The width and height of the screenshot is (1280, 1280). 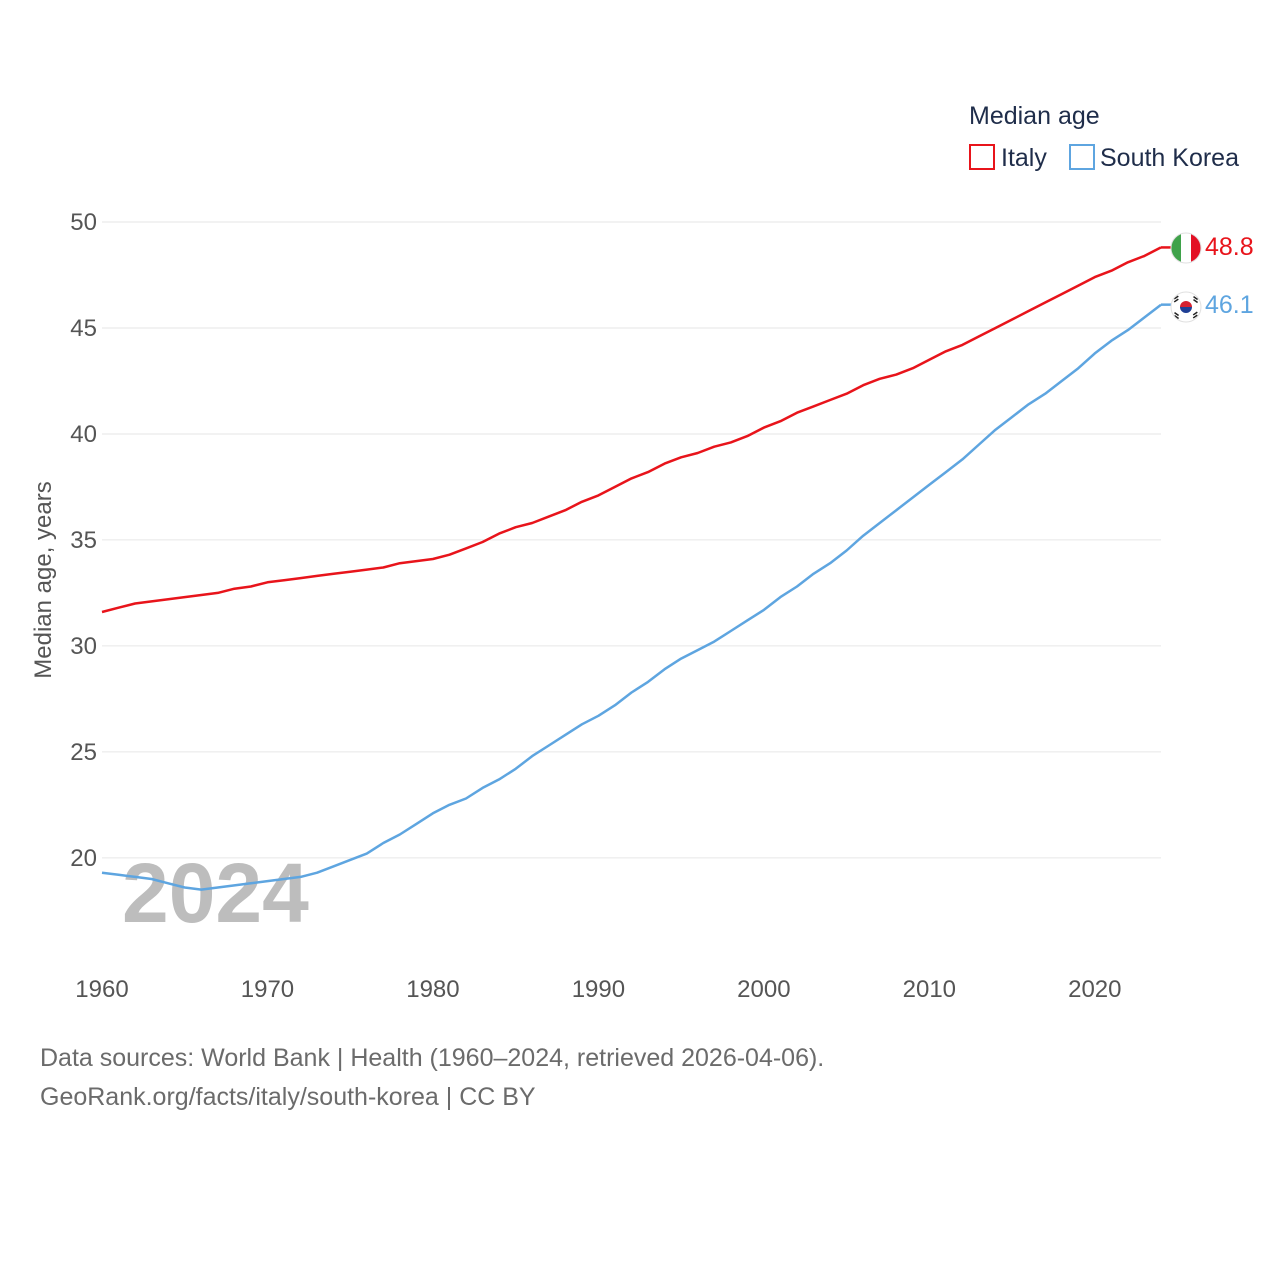 What do you see at coordinates (83, 328) in the screenshot?
I see `y-tick-label: 45` at bounding box center [83, 328].